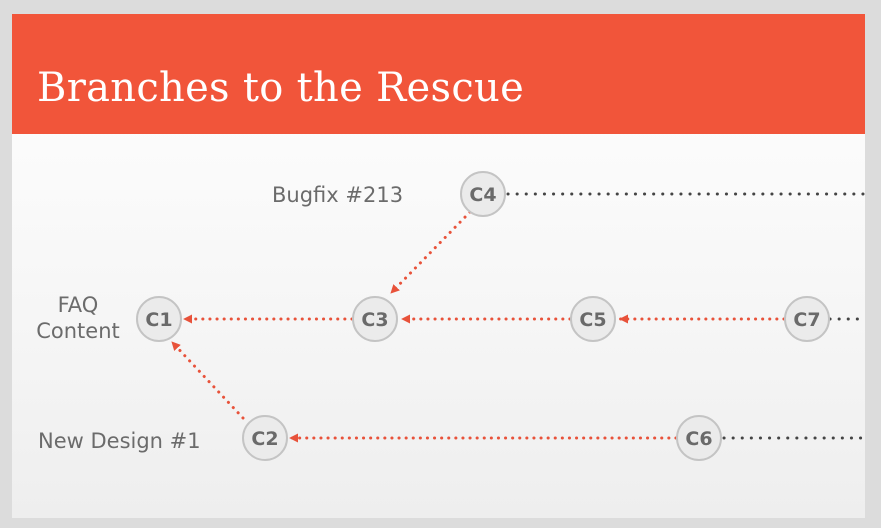  I want to click on branch-label-faq-content: FAQ Content, so click(78, 318).